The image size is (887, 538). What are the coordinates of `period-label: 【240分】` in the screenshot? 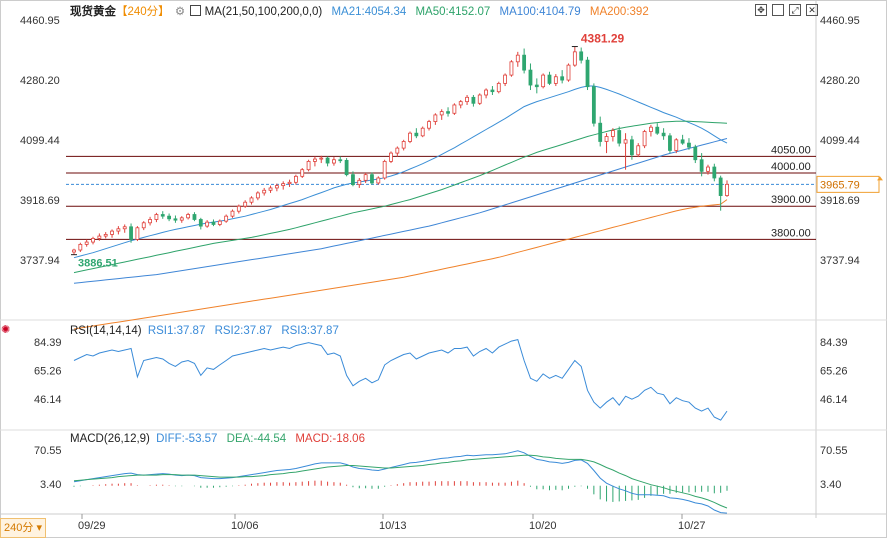 It's located at (143, 12).